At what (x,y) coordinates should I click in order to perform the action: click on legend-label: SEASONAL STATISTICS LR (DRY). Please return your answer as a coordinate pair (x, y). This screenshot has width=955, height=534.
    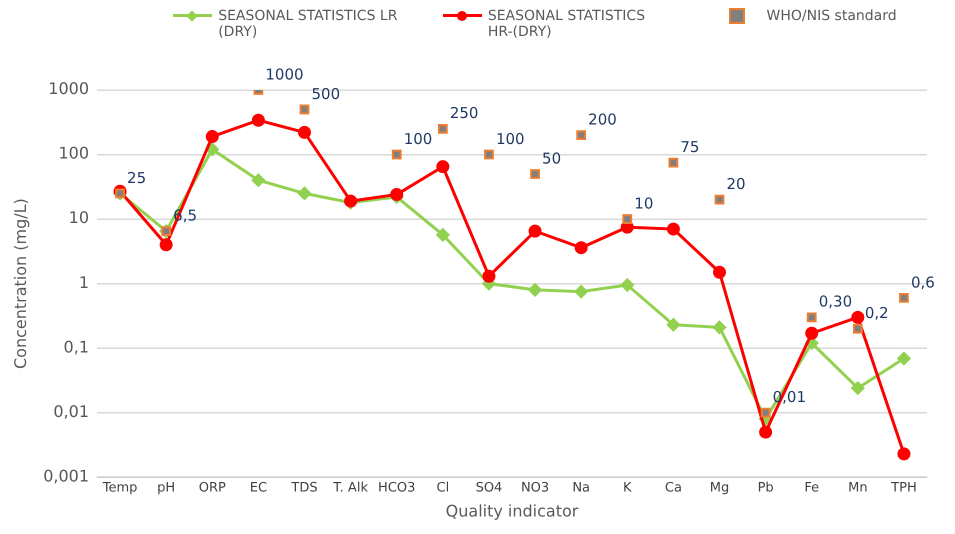
    Looking at the image, I should click on (308, 24).